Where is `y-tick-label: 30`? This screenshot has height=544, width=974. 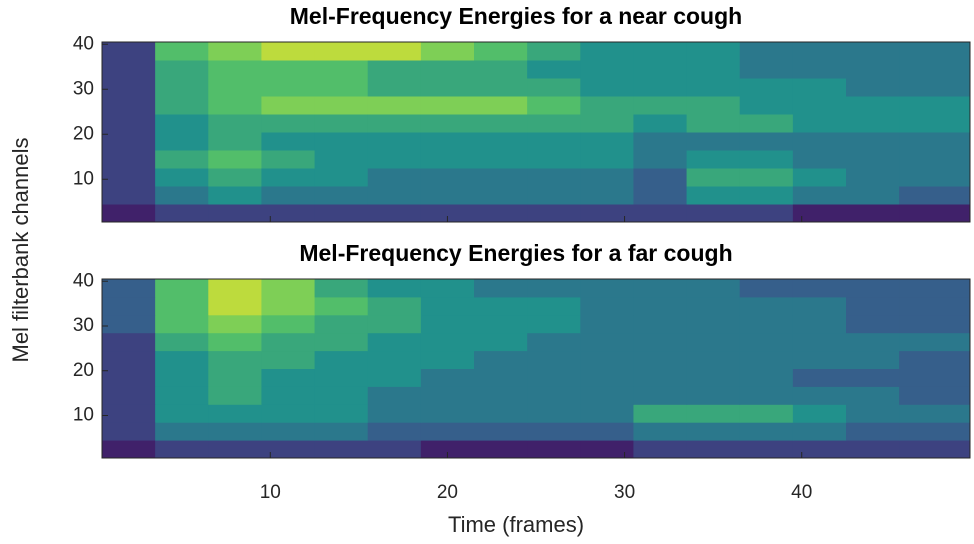 y-tick-label: 30 is located at coordinates (83, 325).